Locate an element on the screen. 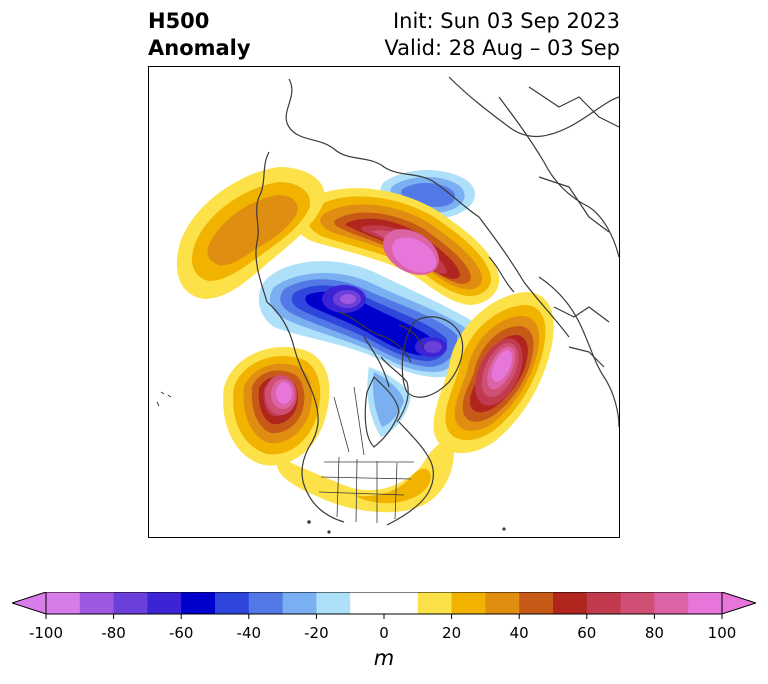 The width and height of the screenshot is (768, 684). positive-anomaly-siberia is located at coordinates (396, 246).